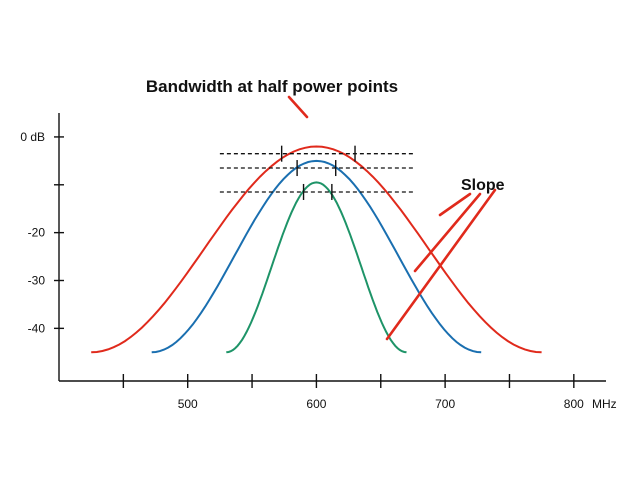 The image size is (640, 480). I want to click on half-power-lines, so click(316, 172).